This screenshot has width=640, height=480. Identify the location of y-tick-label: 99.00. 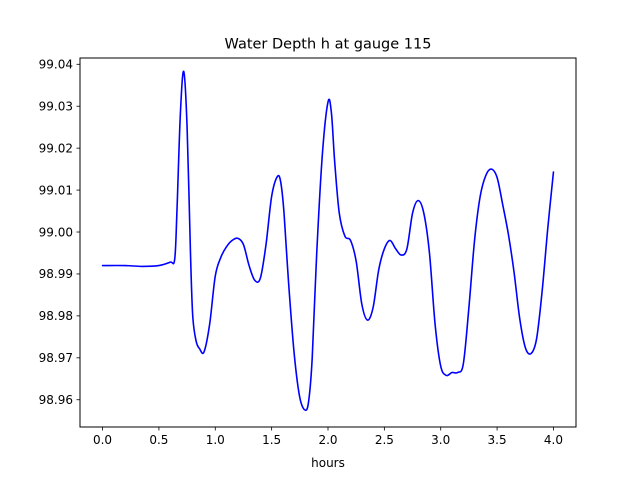
(56, 232).